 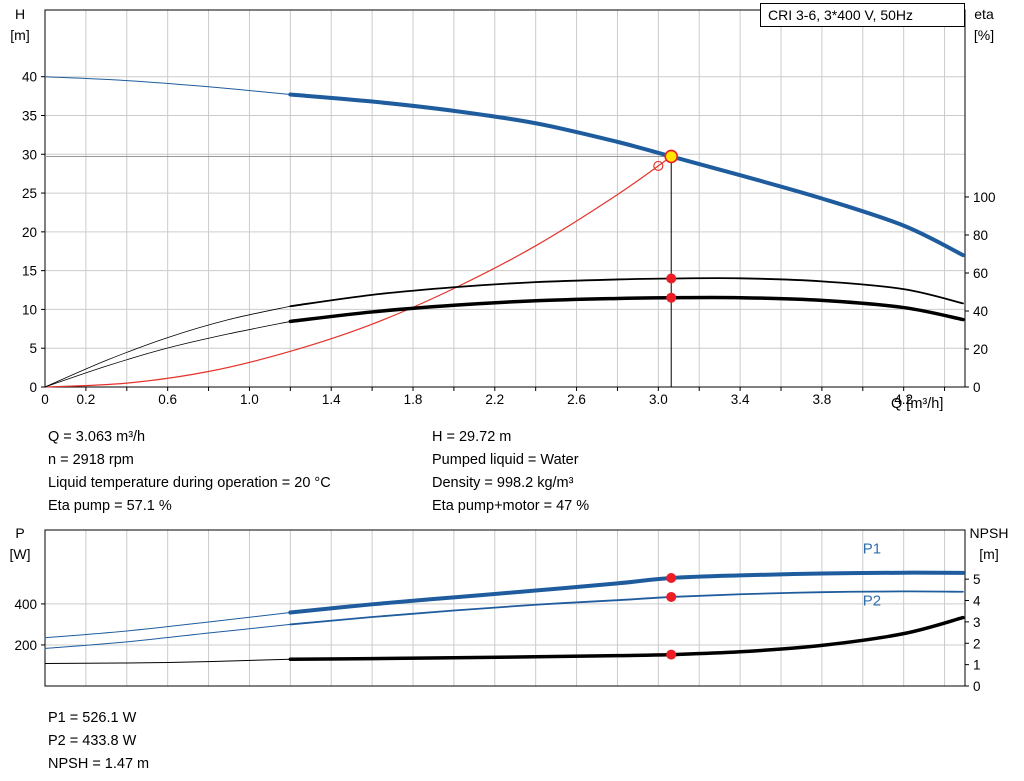 I want to click on readout-speed: n = 2918 rpm, so click(x=91, y=460).